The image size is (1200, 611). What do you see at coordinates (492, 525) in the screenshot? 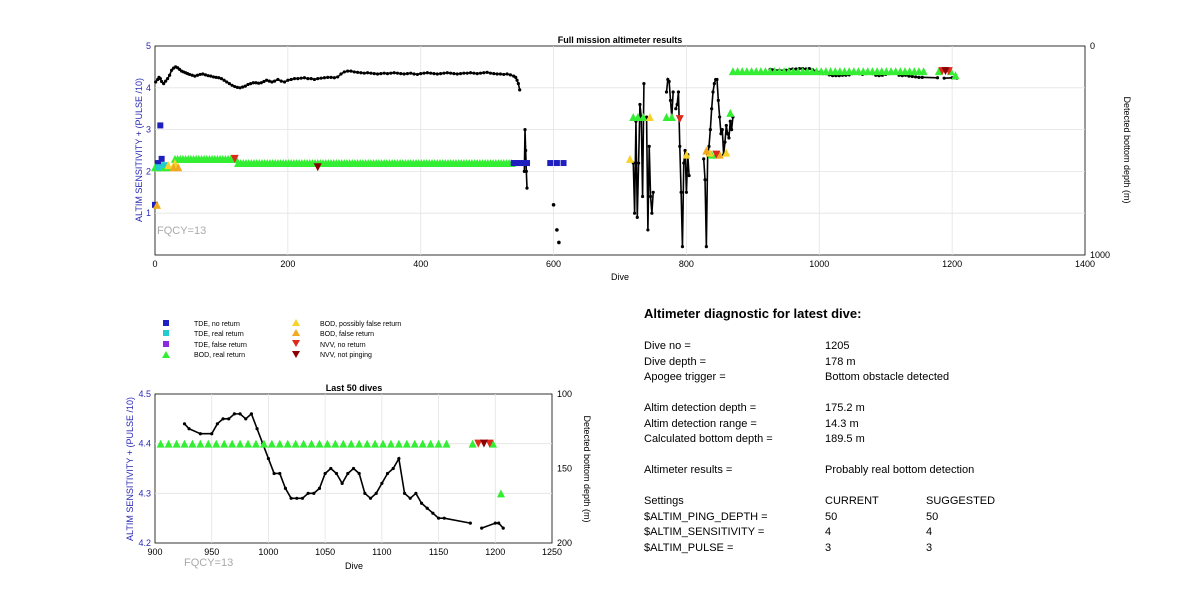
I see `last50-depth-line` at bounding box center [492, 525].